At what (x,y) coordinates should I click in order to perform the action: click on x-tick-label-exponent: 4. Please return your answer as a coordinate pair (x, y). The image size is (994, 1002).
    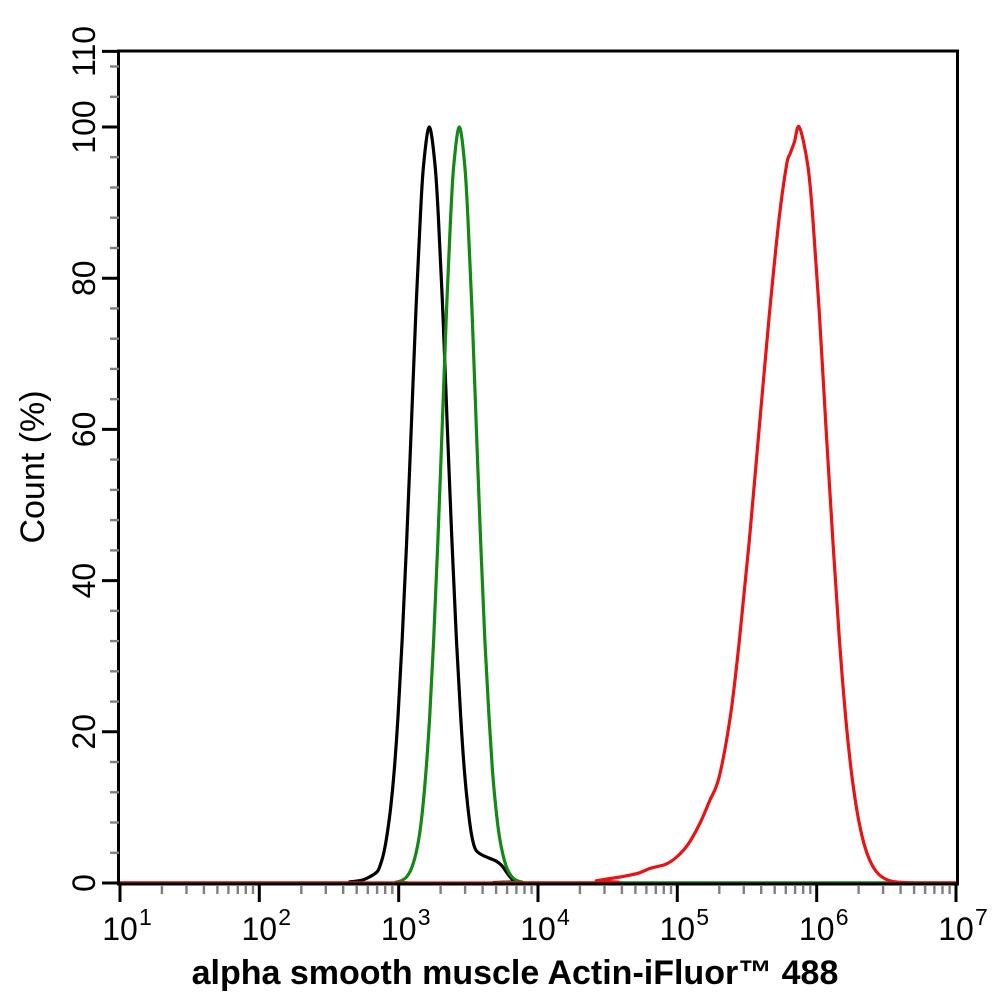
    Looking at the image, I should click on (563, 917).